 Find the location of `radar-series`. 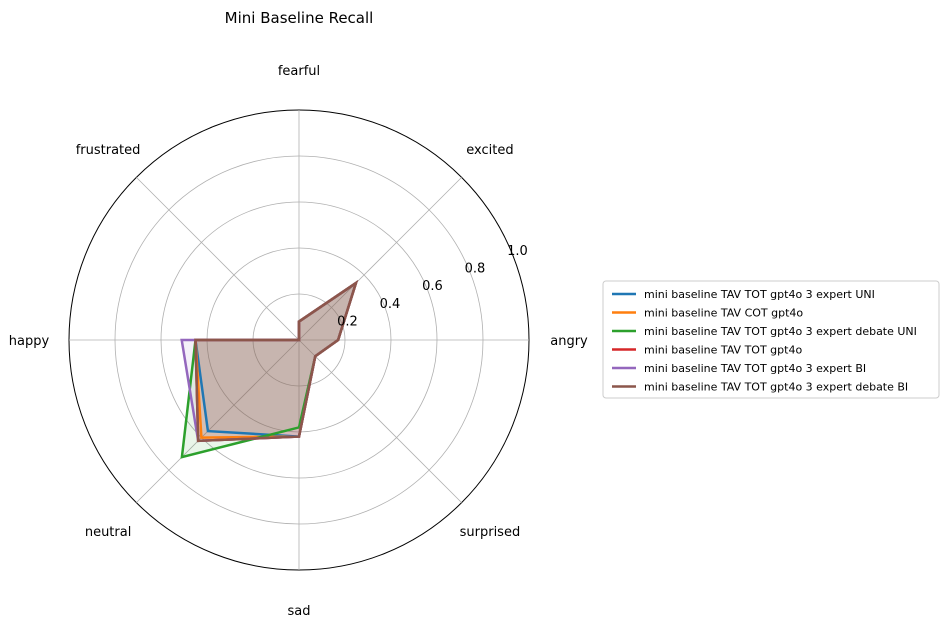

radar-series is located at coordinates (269, 369).